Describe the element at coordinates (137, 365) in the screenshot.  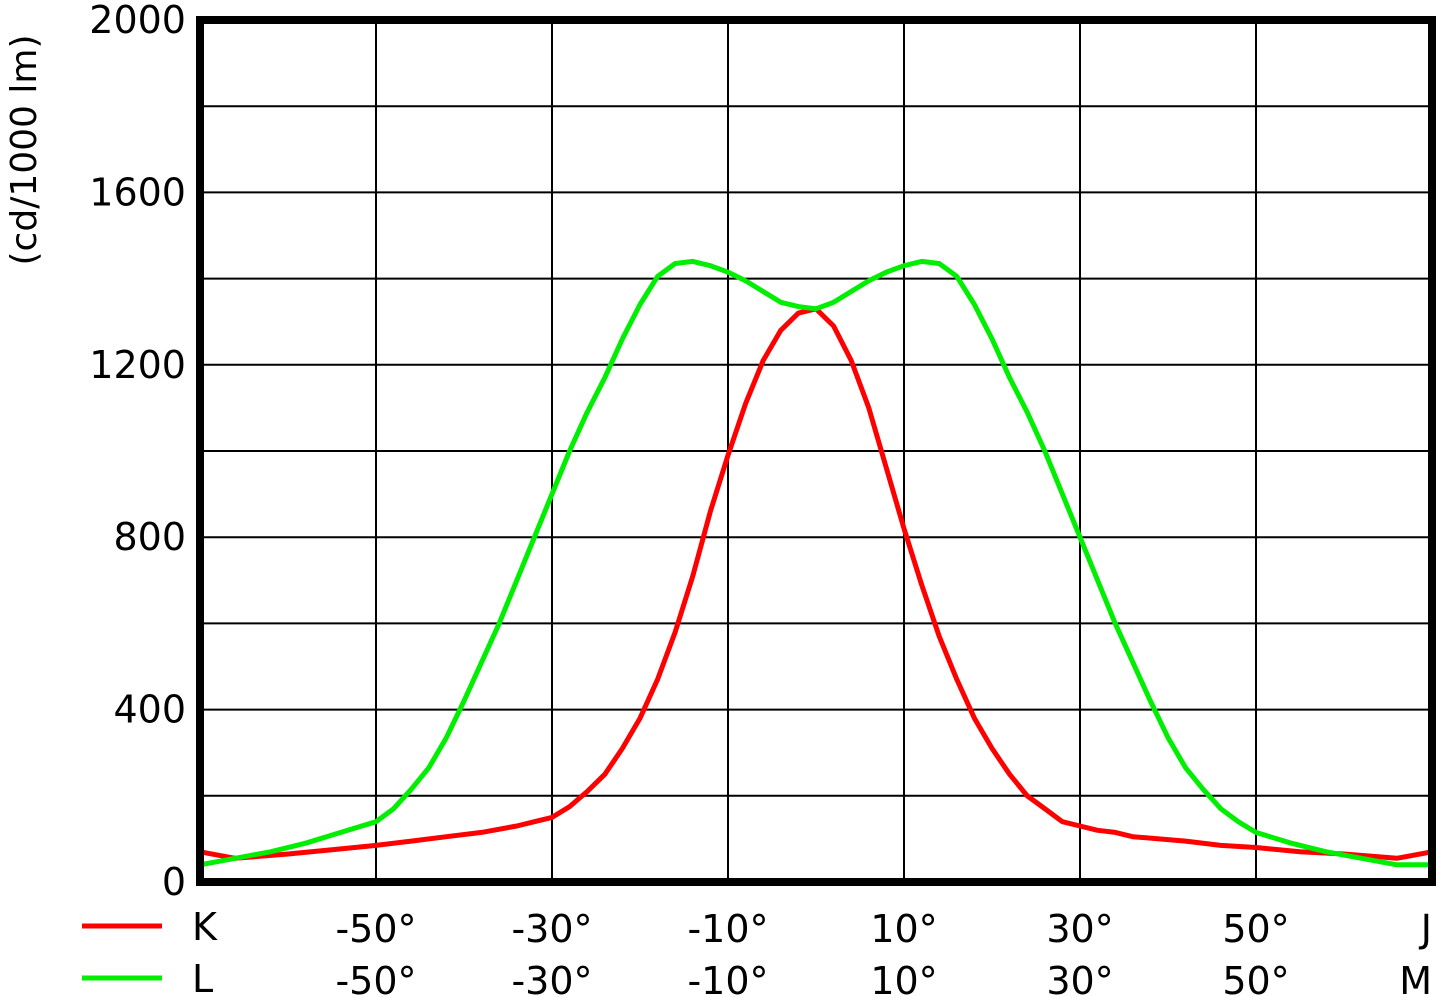
I see `y-tick-label: 1200` at that location.